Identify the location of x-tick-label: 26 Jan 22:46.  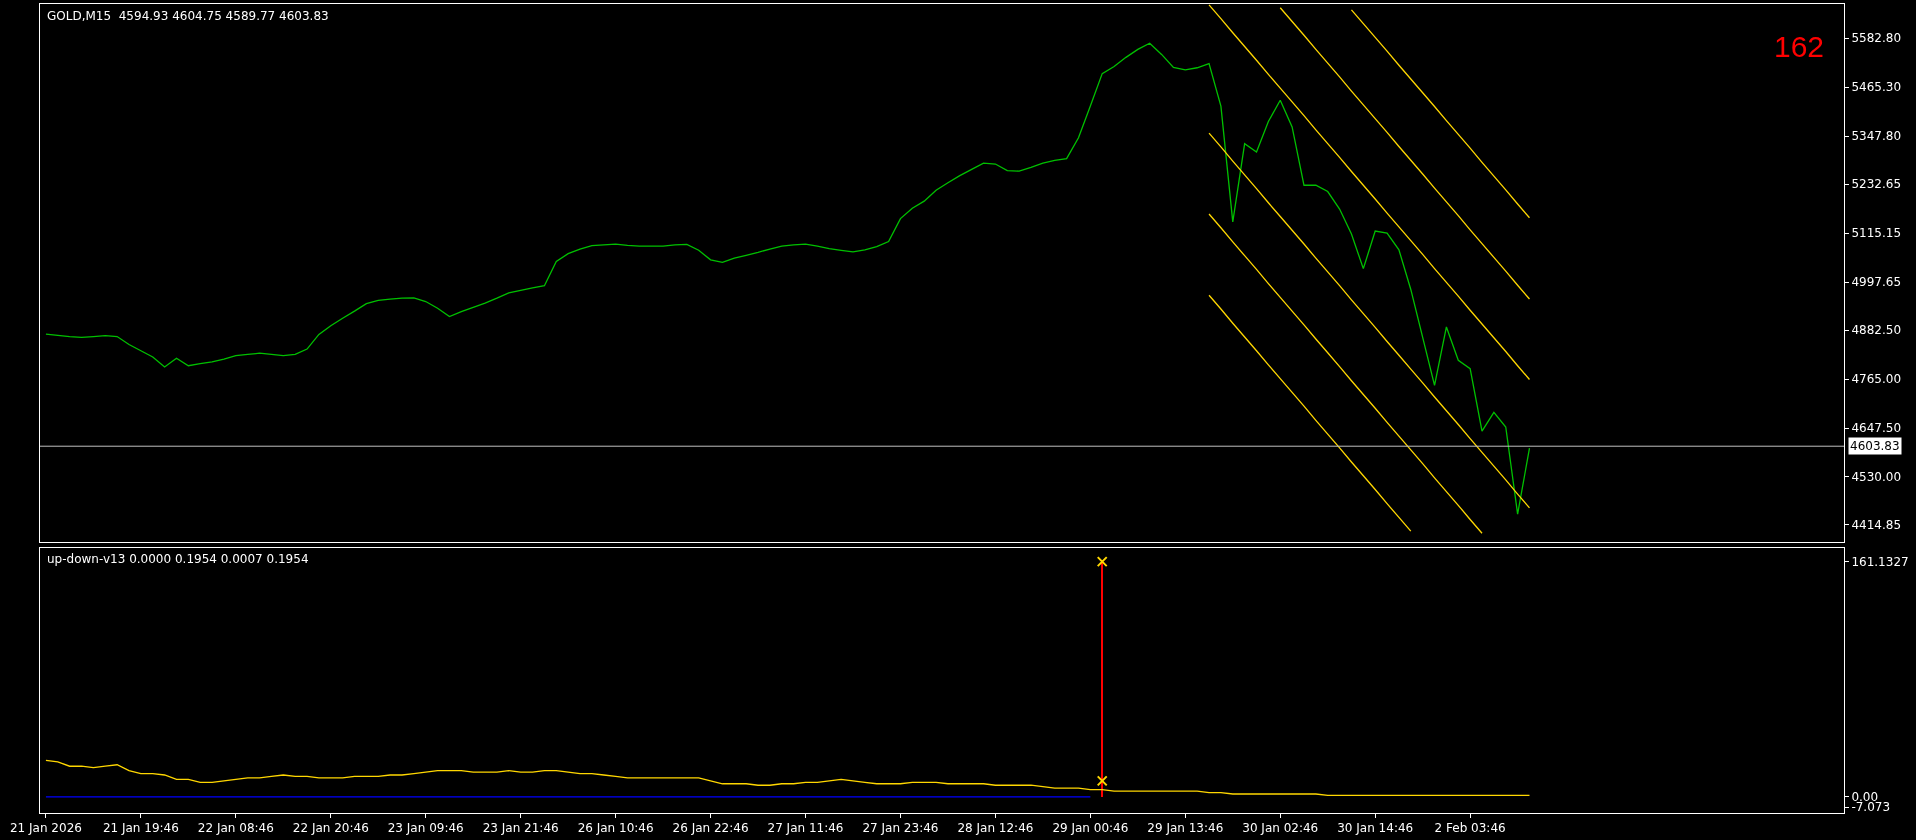
(710, 828).